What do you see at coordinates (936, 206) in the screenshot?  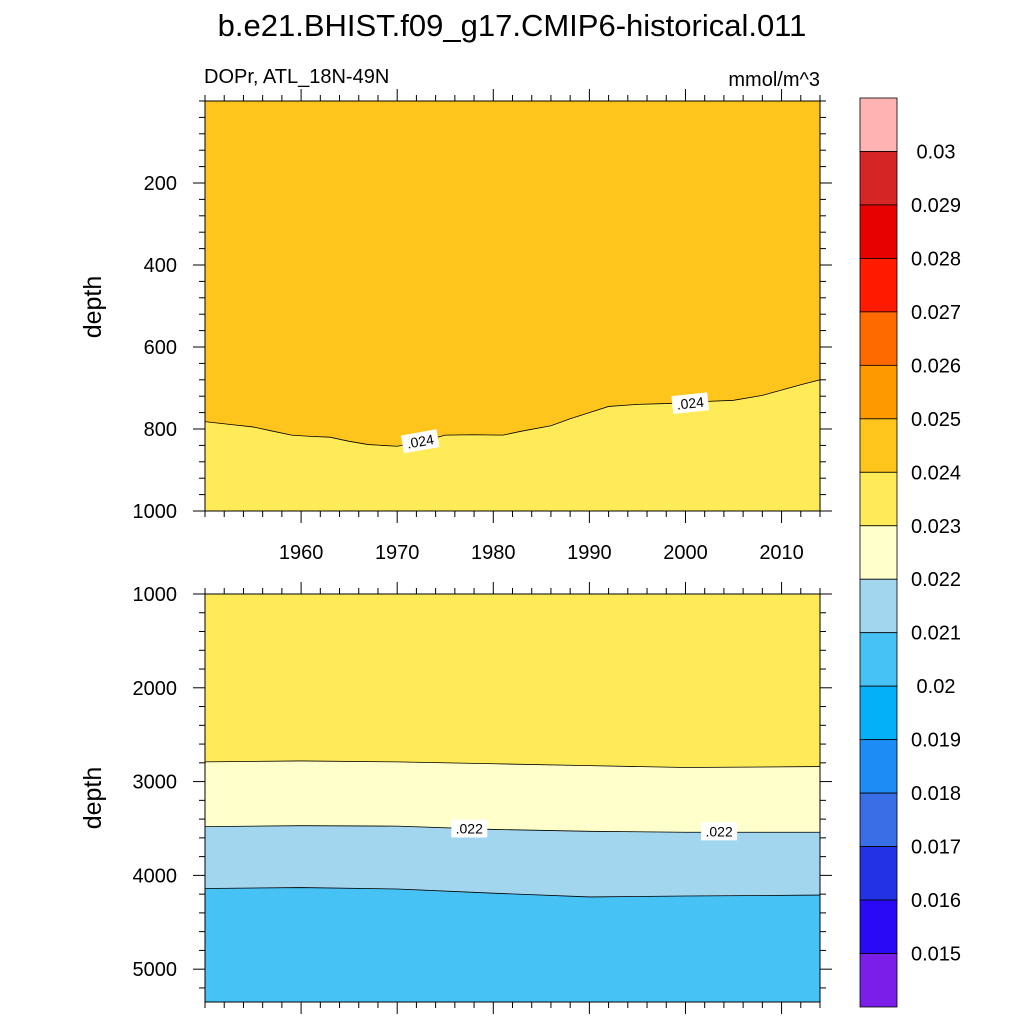 I see `colorbar-label-0.029: 0.029` at bounding box center [936, 206].